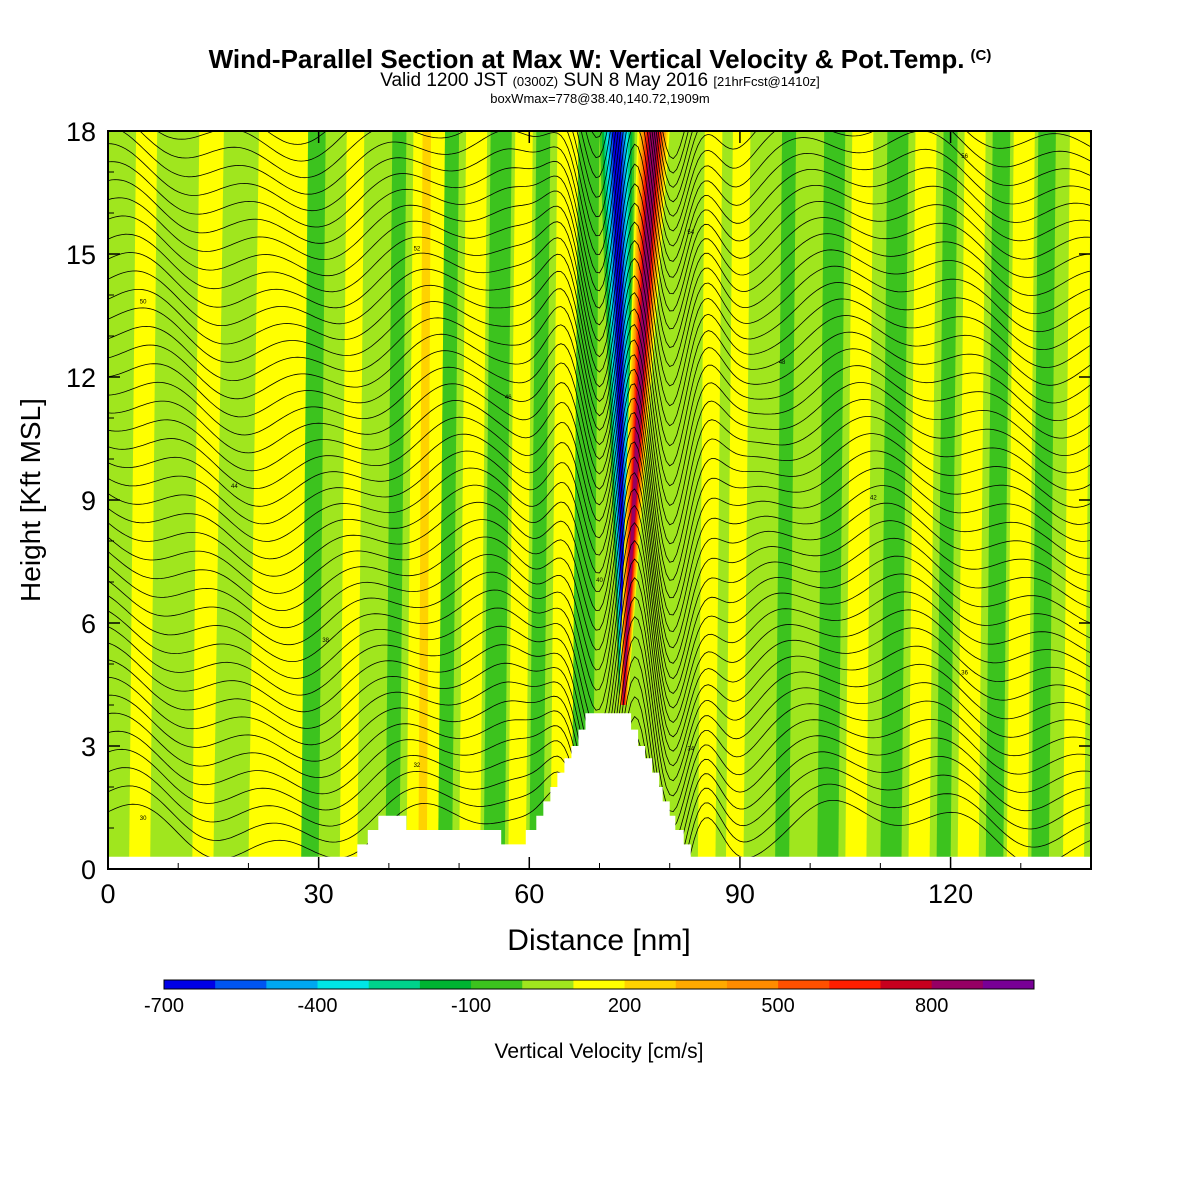 Image resolution: width=1200 pixels, height=1200 pixels. I want to click on colorbar-tick-label: 800, so click(931, 1006).